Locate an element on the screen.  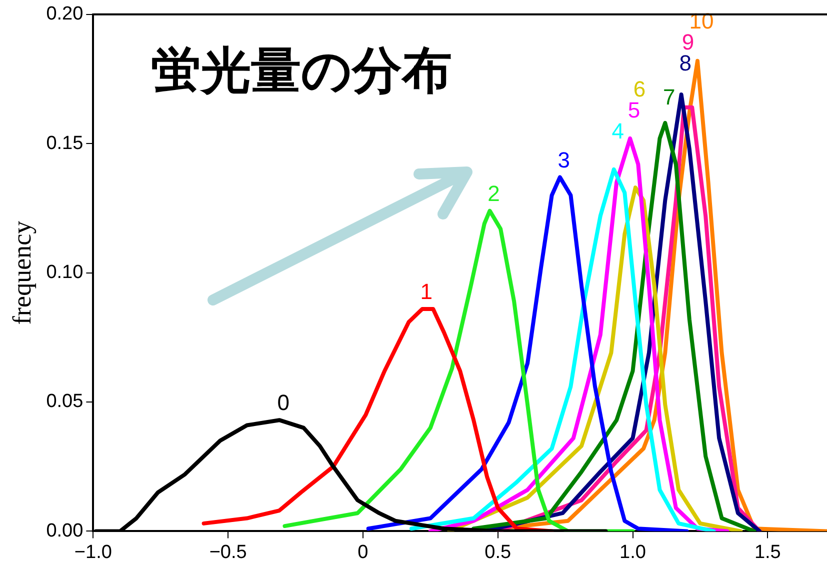
y-tick-label: 0.05 is located at coordinates (65, 401).